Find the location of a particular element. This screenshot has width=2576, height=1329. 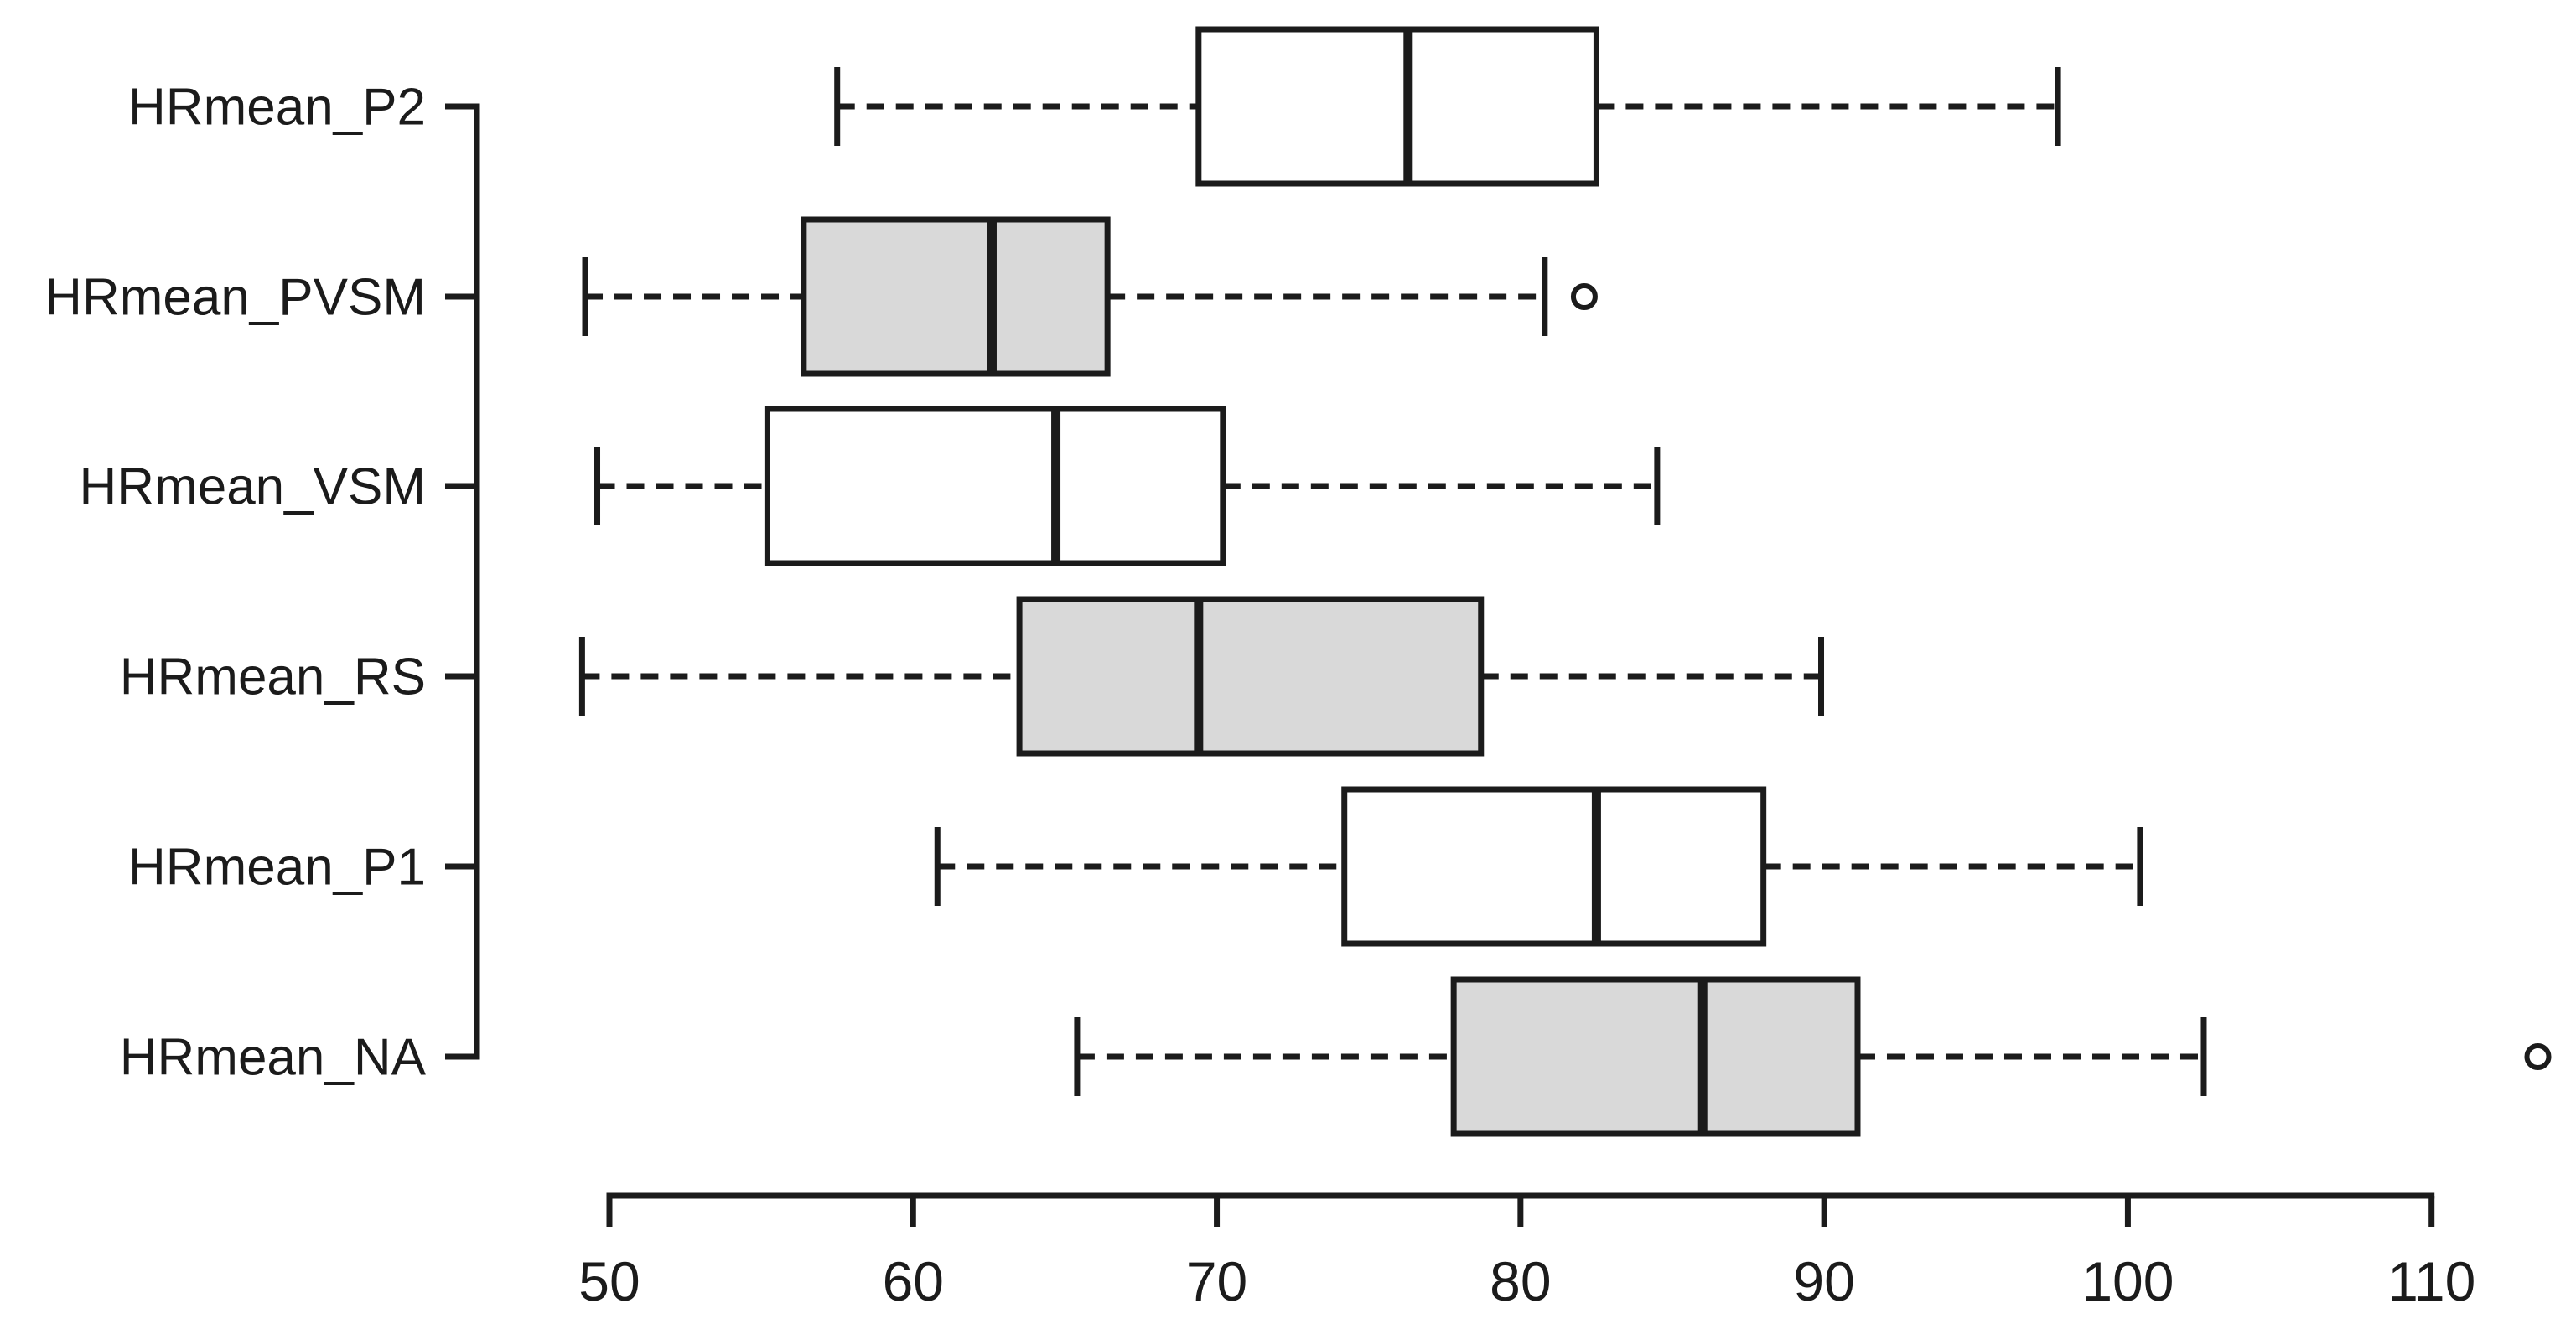

x-axis-tick-label: 60 is located at coordinates (914, 1281).